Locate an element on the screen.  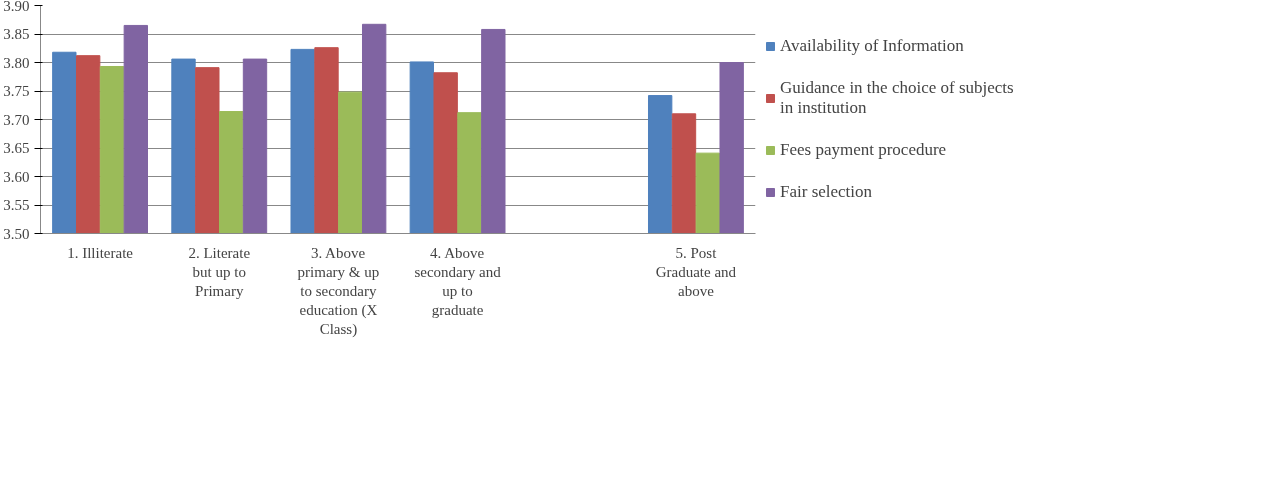
y-tick-label: 3.75 is located at coordinates (16, 91).